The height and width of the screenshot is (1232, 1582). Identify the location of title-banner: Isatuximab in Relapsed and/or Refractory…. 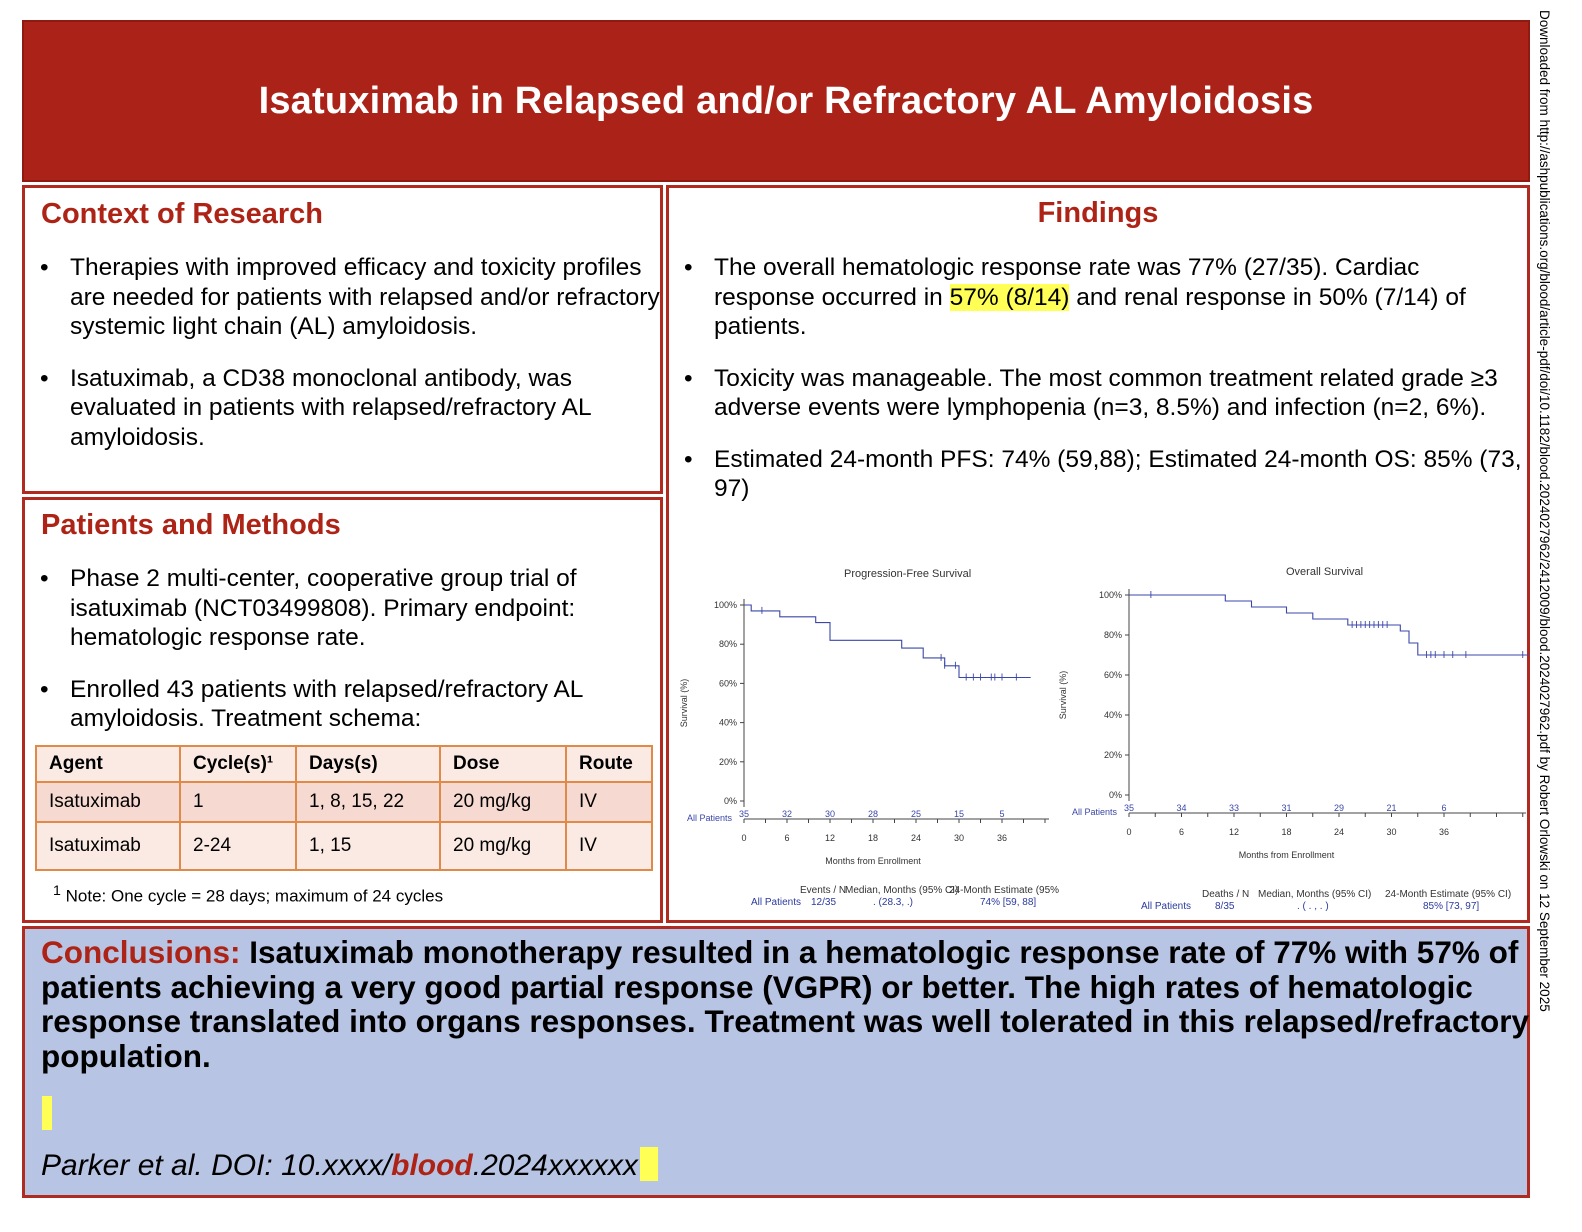
(776, 101).